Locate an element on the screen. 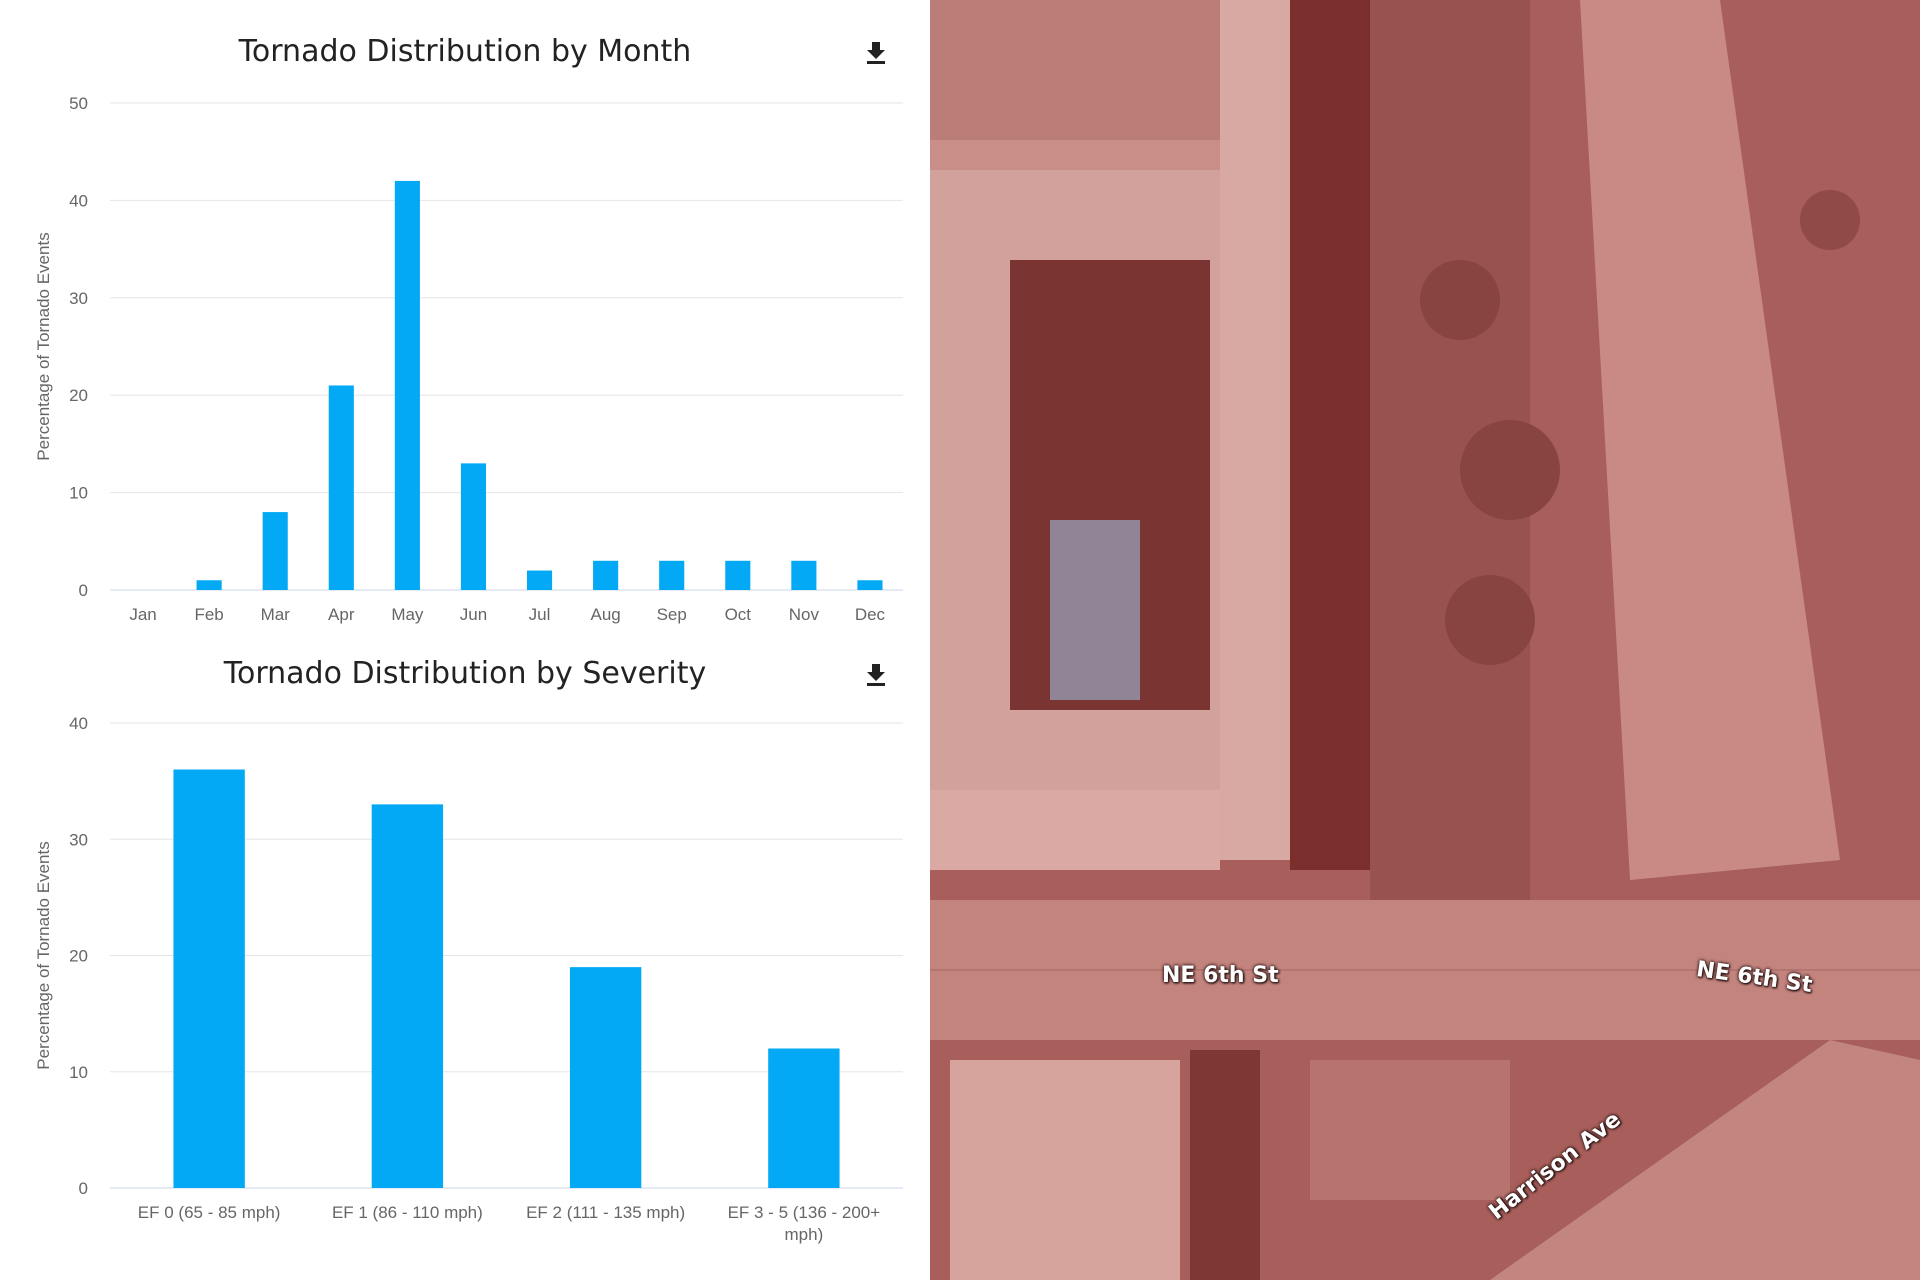  x-tick-label-line: EF 1 (86 - 110 mph) is located at coordinates (407, 1212).